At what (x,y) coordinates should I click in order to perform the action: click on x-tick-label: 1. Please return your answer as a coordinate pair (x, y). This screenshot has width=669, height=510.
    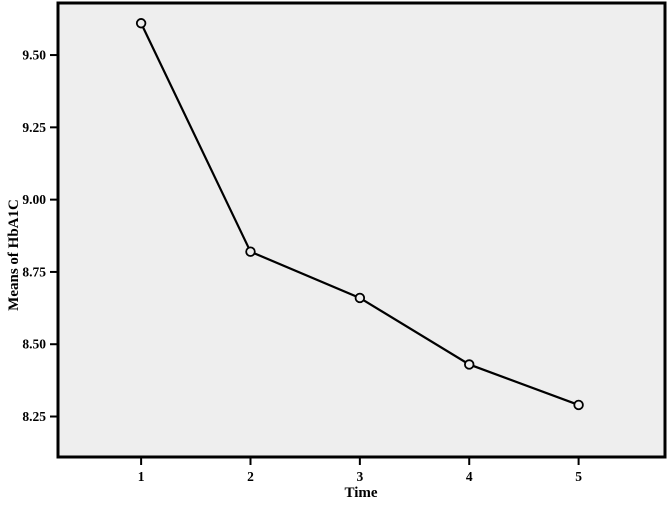
    Looking at the image, I should click on (141, 476).